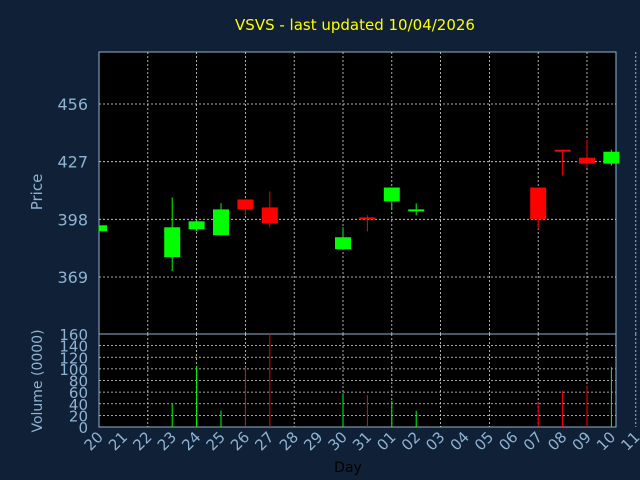  I want to click on x-tick-label: 29, so click(313, 441).